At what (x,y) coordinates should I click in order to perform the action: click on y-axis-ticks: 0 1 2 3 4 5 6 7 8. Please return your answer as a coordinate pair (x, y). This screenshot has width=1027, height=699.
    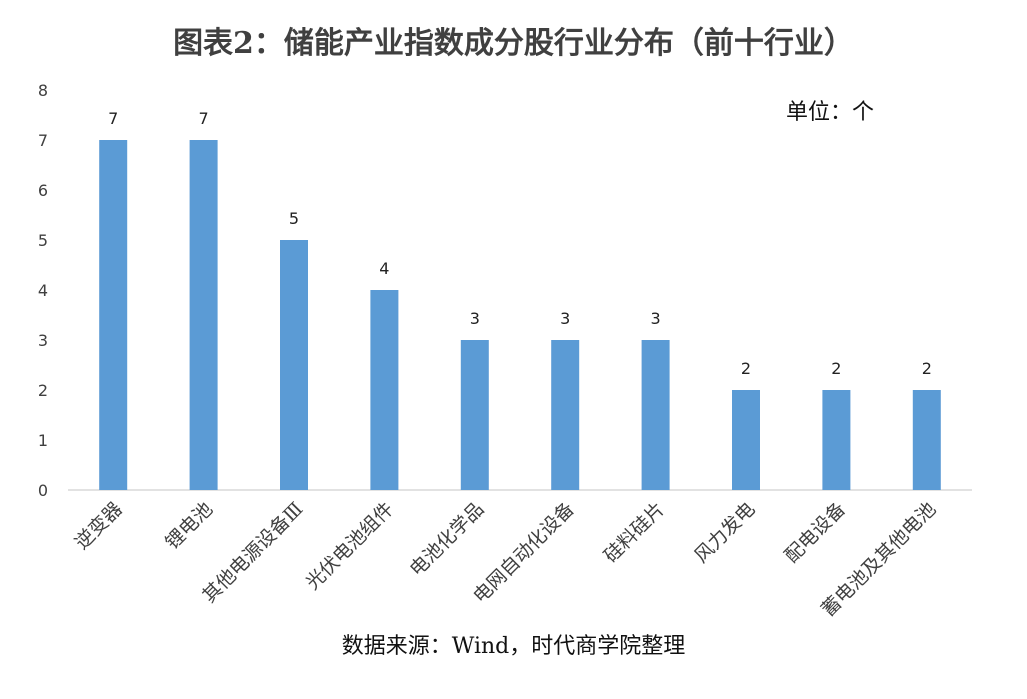
    Looking at the image, I should click on (43, 290).